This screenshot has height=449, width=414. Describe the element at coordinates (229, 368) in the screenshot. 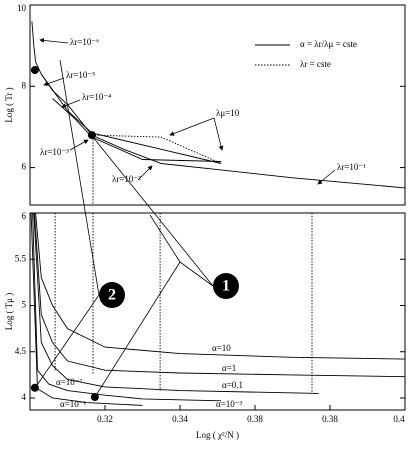

I see `annotation: α=1` at that location.